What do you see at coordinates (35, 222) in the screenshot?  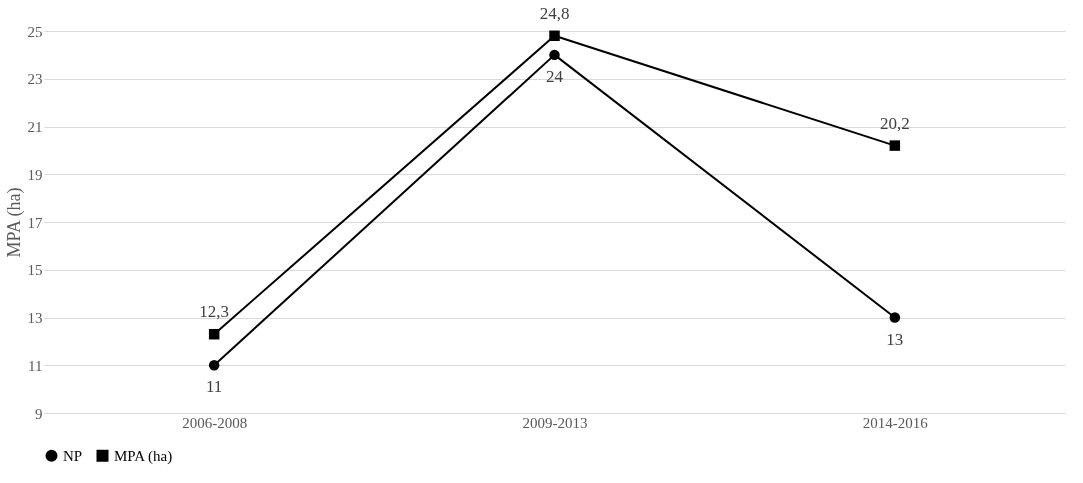 I see `y-tick-label: 17` at bounding box center [35, 222].